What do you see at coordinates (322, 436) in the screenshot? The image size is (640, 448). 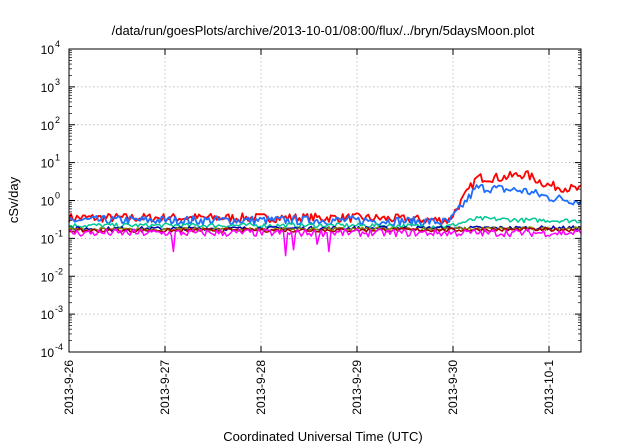 I see `x-axis-label: Coordinated Universal Time (UTC)` at bounding box center [322, 436].